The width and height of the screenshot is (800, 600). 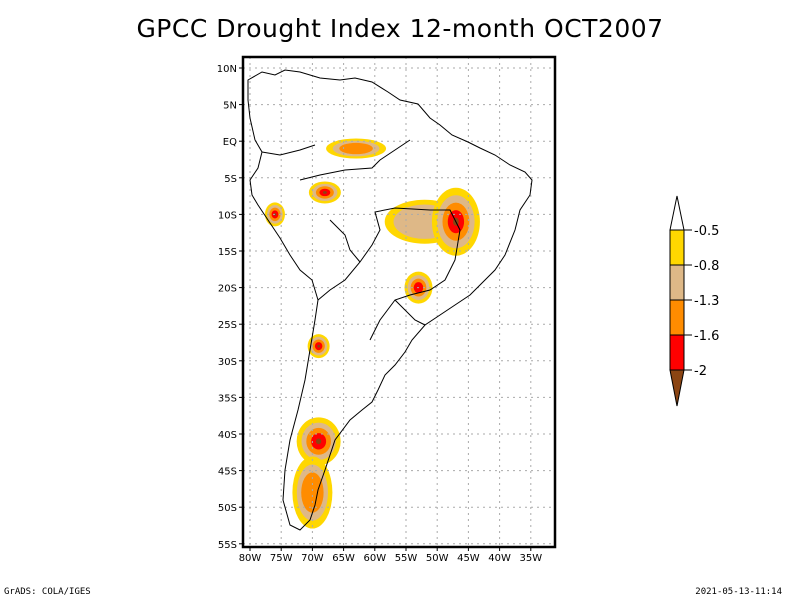 I want to click on lon-tick-label: 70W, so click(x=312, y=558).